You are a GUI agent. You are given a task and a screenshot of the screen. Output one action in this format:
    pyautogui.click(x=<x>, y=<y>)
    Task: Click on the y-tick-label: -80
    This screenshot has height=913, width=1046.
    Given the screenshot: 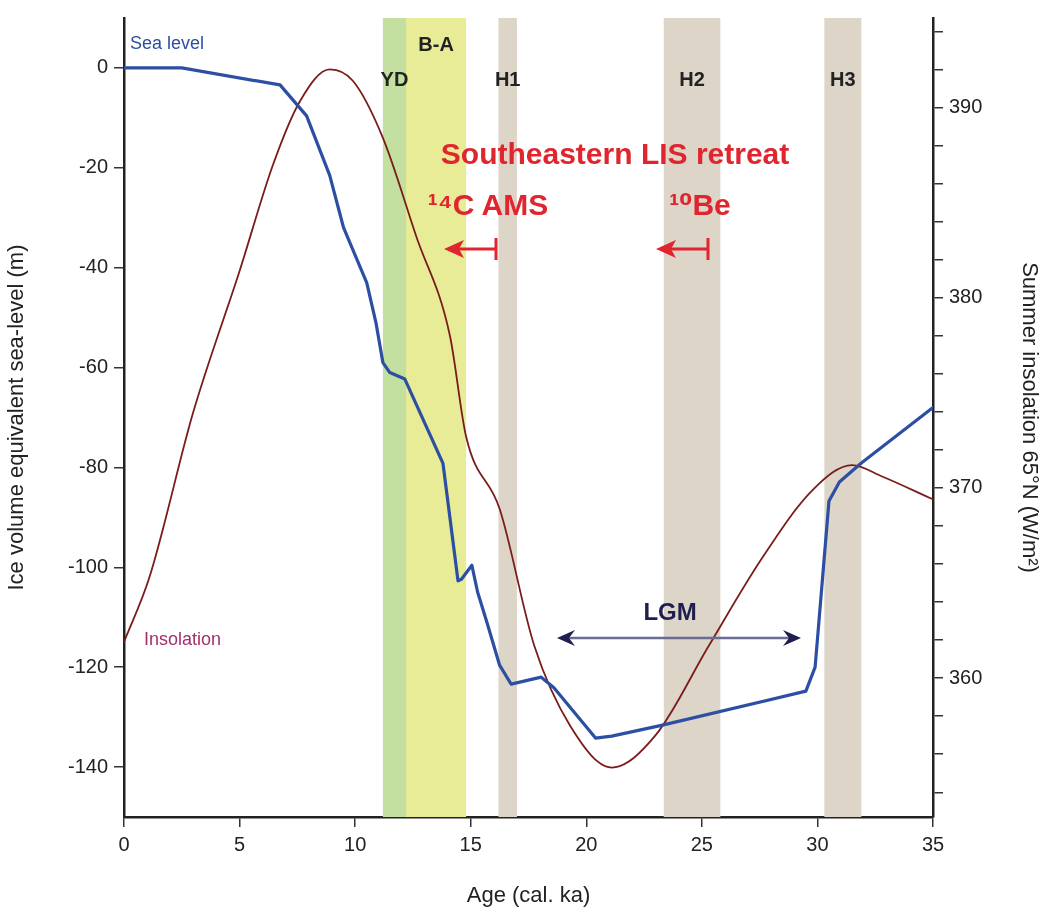 What is the action you would take?
    pyautogui.click(x=93, y=465)
    